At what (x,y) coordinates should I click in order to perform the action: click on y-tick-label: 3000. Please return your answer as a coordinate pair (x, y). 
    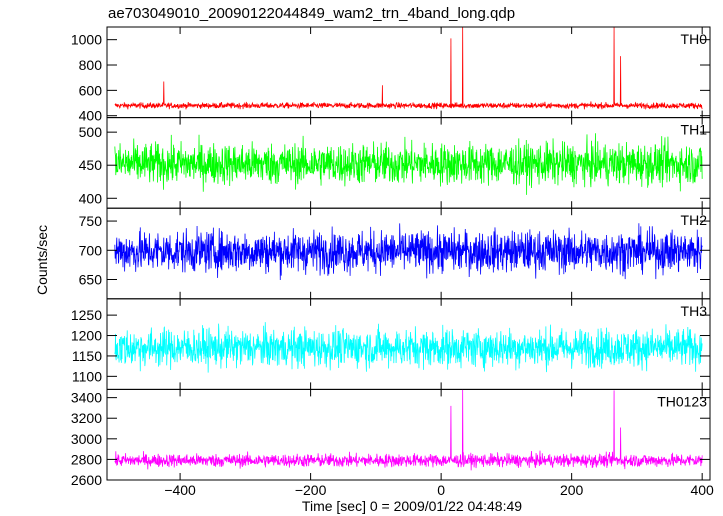
    Looking at the image, I should click on (86, 439).